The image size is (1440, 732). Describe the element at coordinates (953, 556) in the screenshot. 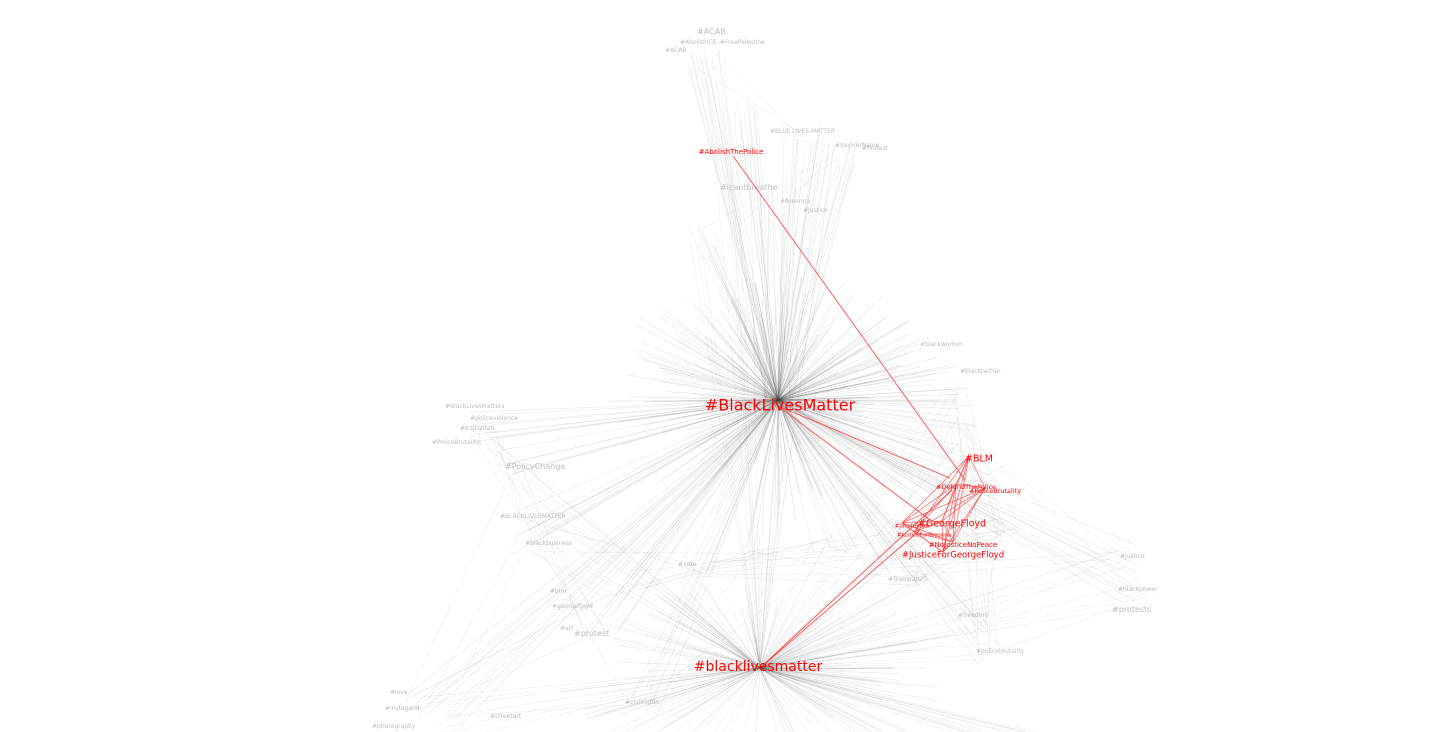

I see `node-label-jgfloyd: #JusticeForGeorgeFloyd` at that location.